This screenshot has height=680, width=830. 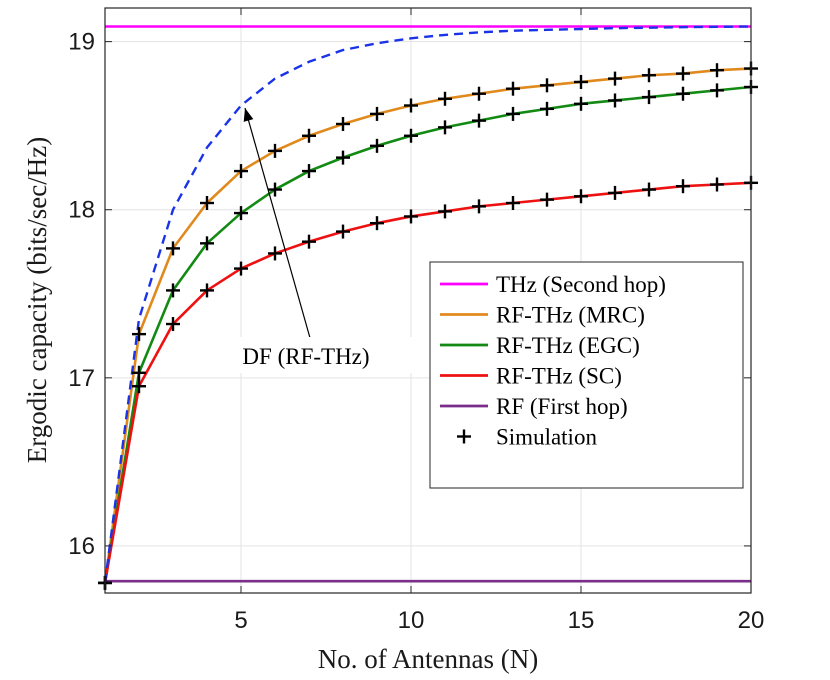 I want to click on legend-item-rf-thz-mrc: RF-THz (MRC), so click(x=542, y=315).